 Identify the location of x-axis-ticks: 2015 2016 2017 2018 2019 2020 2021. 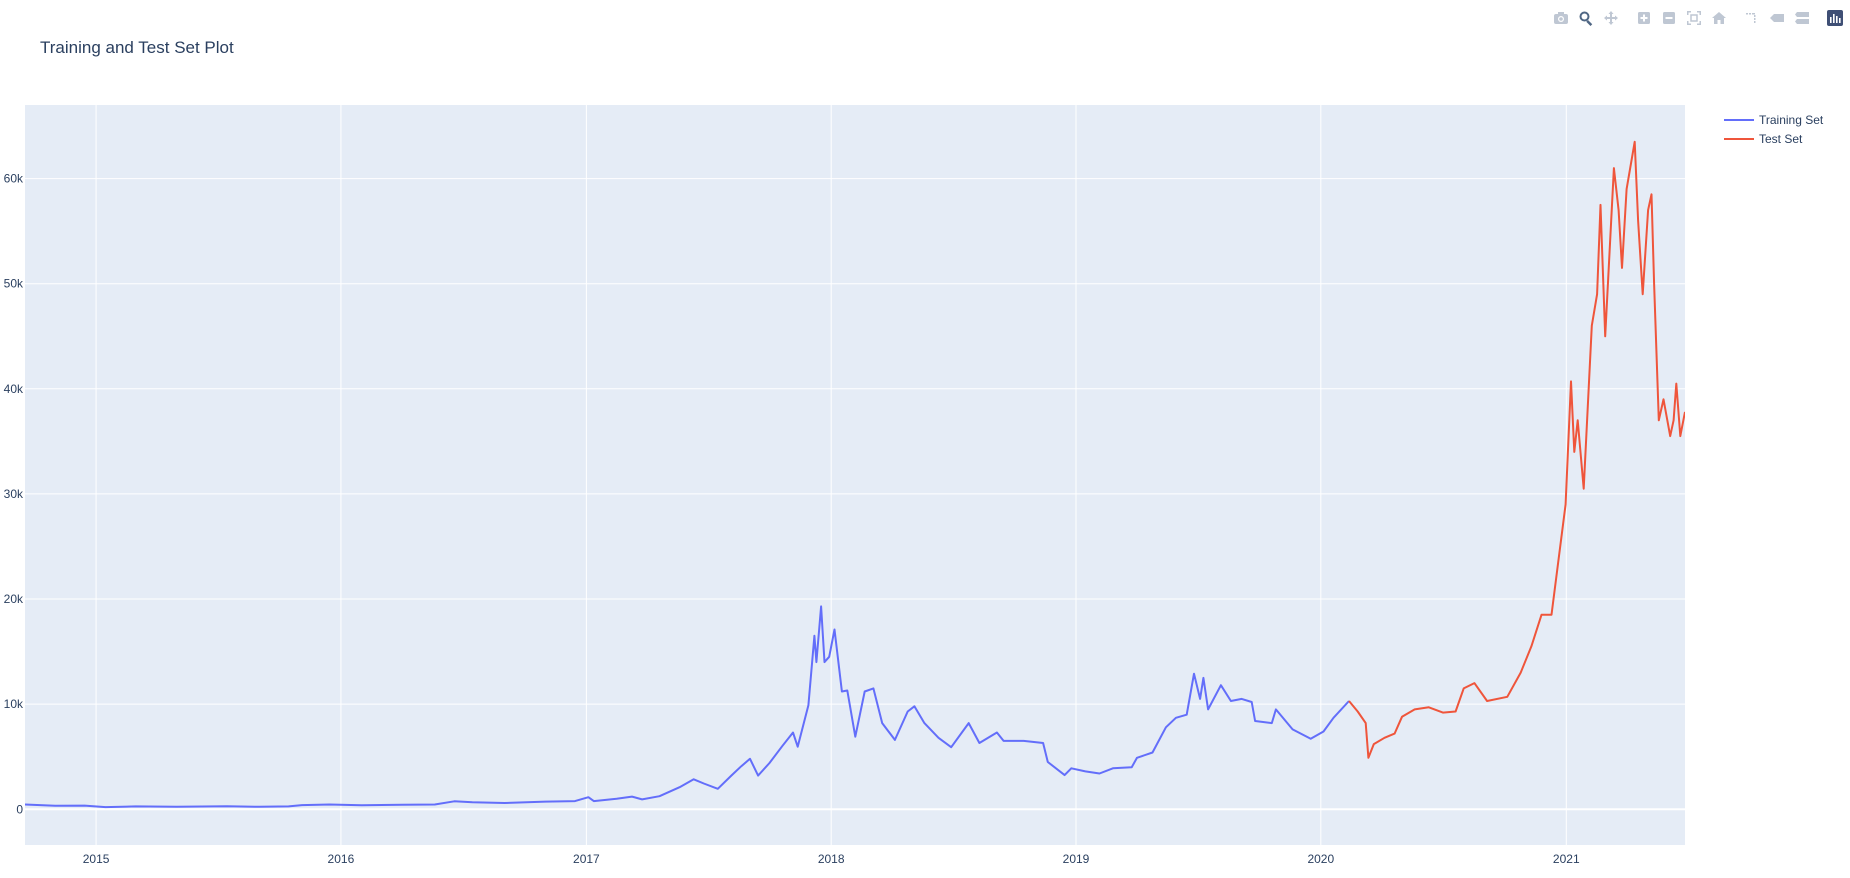
(831, 859).